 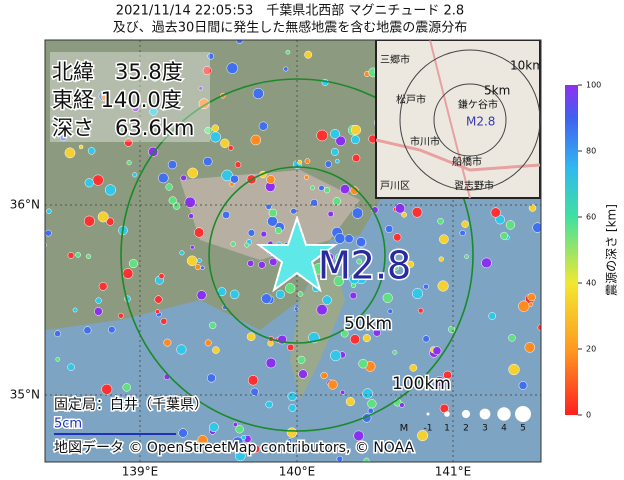 I want to click on mag-legend-label: 1, so click(x=447, y=429).